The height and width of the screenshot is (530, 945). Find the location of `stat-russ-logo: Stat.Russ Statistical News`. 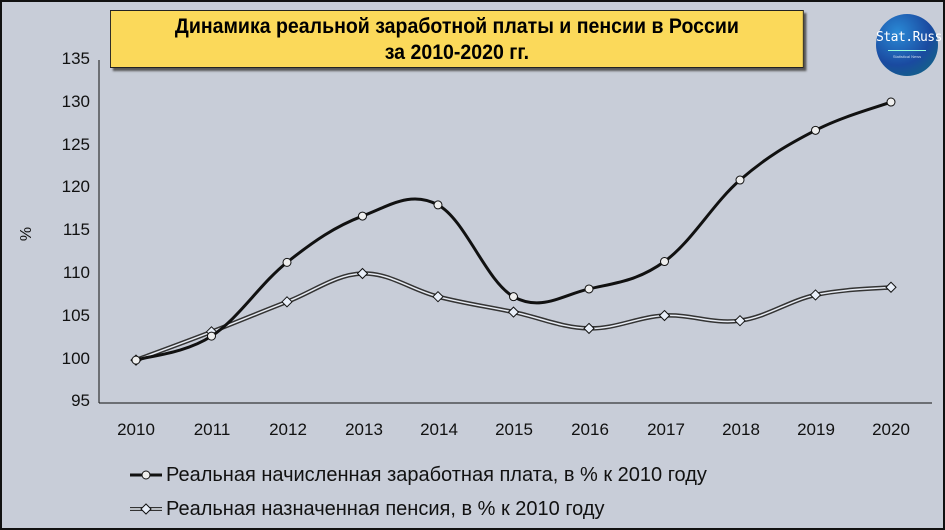

stat-russ-logo: Stat.Russ Statistical News is located at coordinates (909, 45).